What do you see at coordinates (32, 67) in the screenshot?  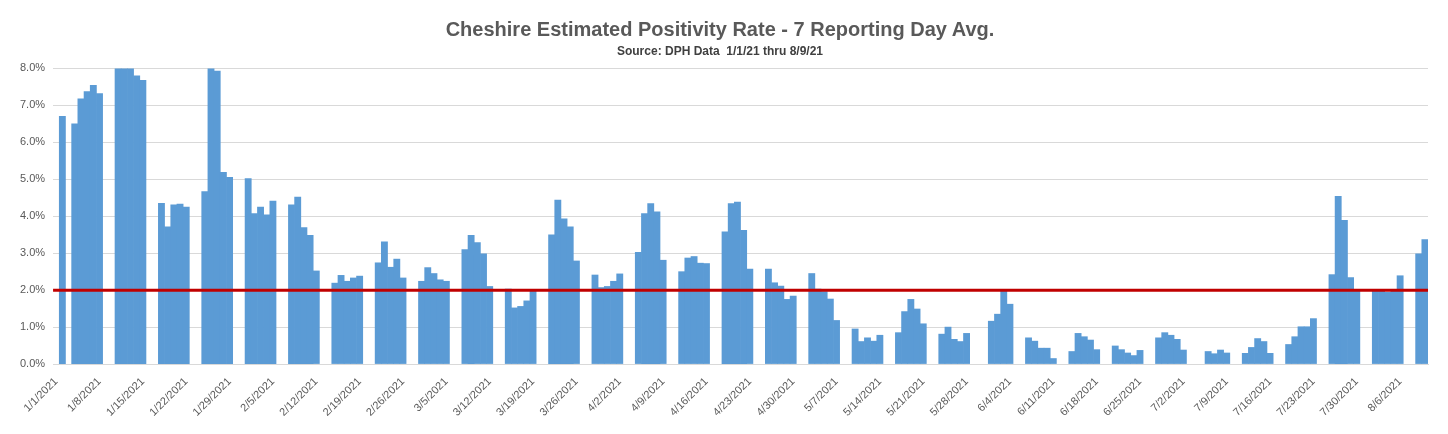 I see `y-tick-label: 8.0%` at bounding box center [32, 67].